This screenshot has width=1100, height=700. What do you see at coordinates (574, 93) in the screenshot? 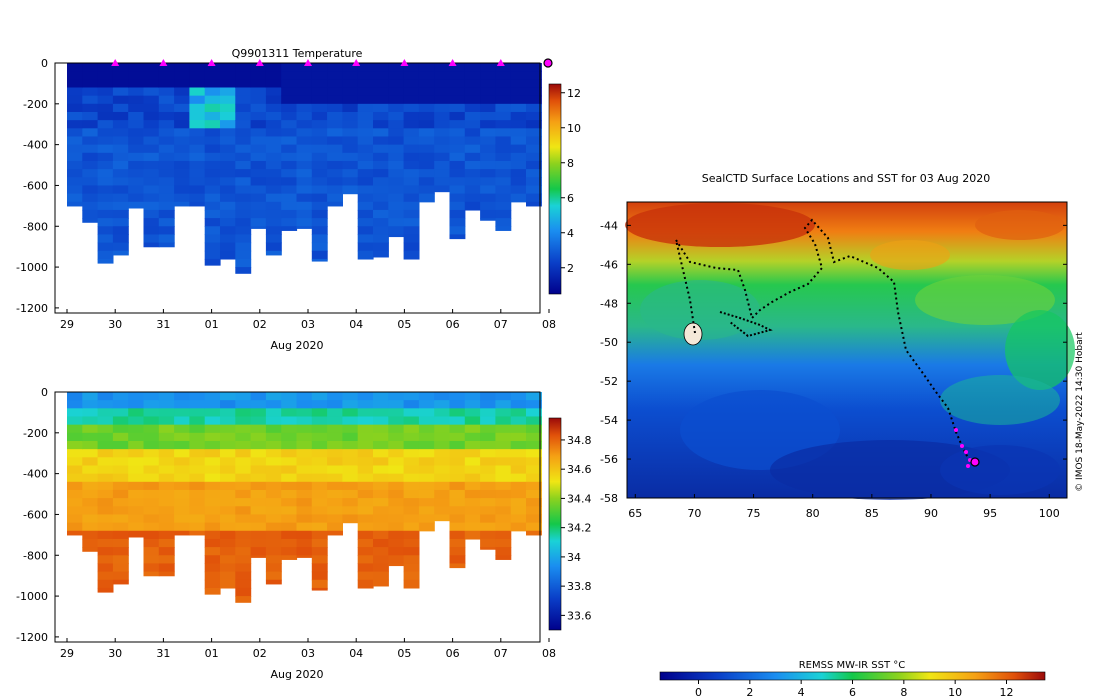
I see `colorbar-tick-label: 12` at bounding box center [574, 93].